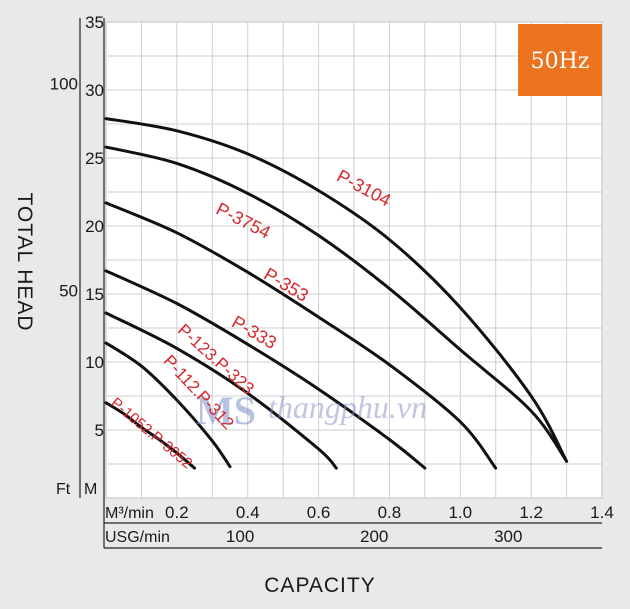 The height and width of the screenshot is (609, 630). I want to click on x-unit-primary: M³/min, so click(129, 513).